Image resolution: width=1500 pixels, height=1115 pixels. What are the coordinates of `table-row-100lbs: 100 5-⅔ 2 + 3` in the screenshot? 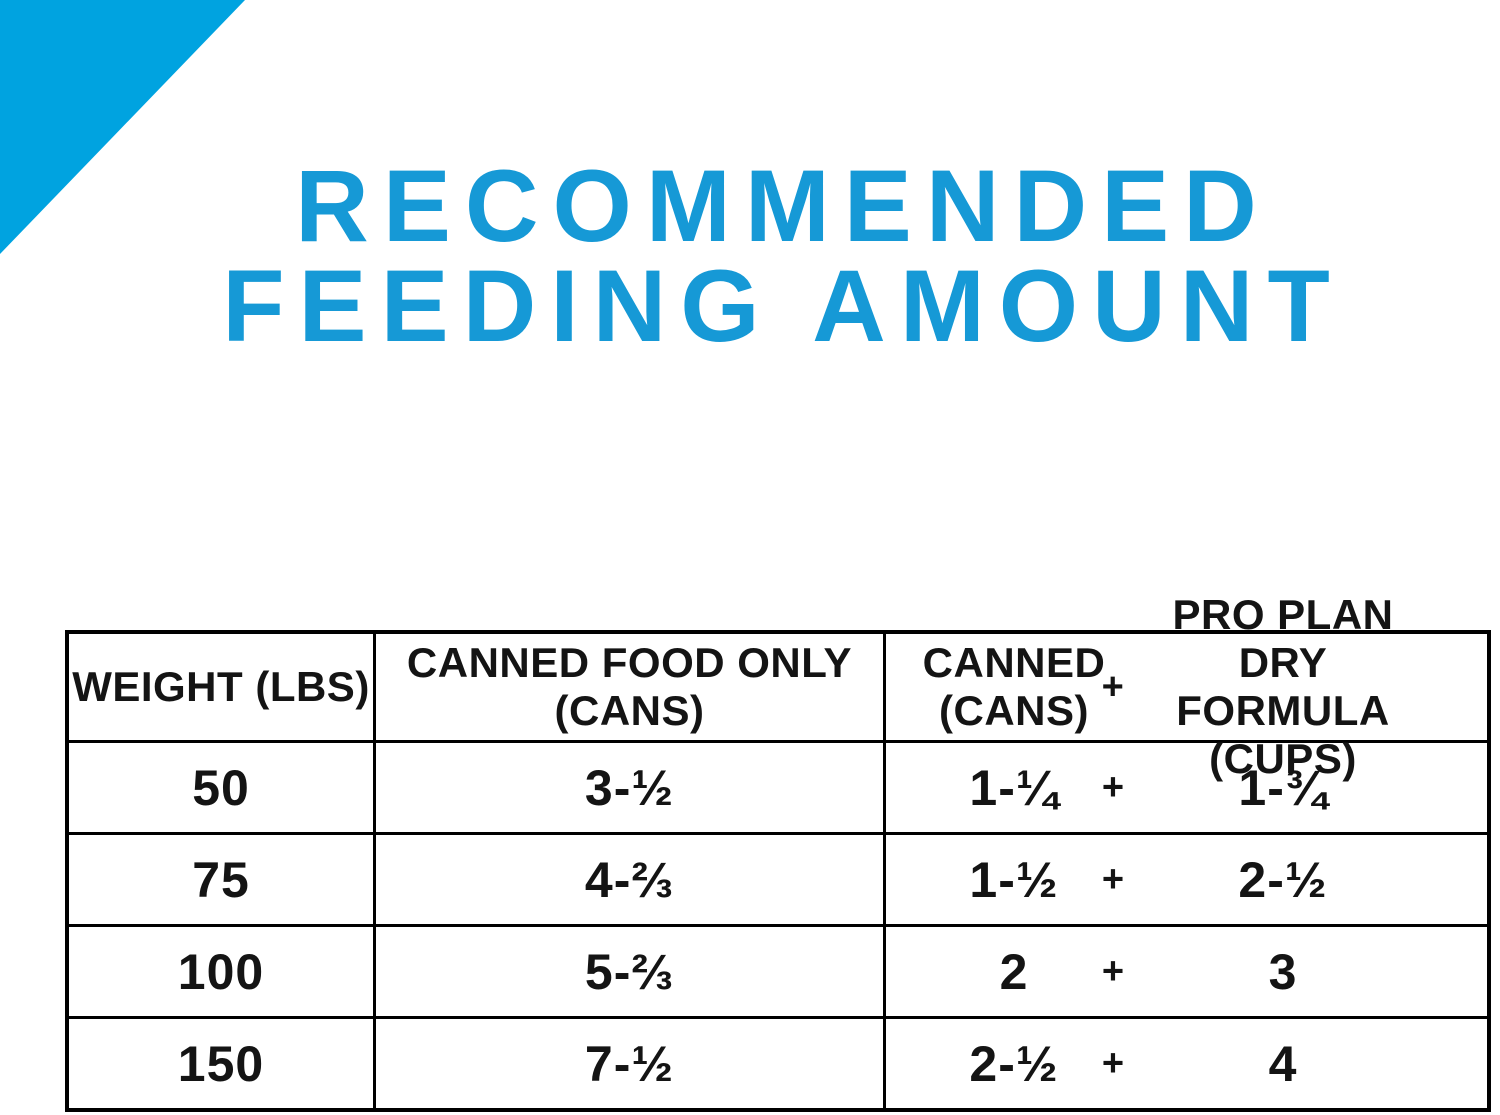 It's located at (778, 970).